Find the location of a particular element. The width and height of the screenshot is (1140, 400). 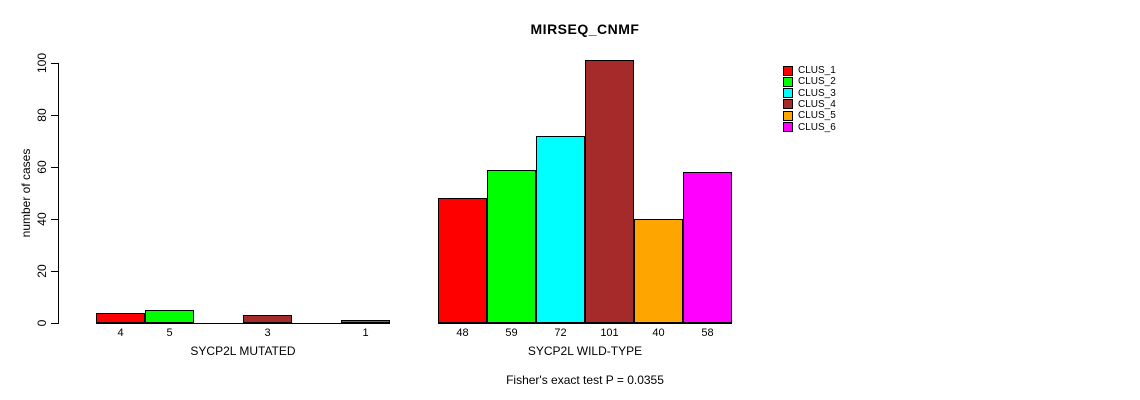

bar-value-label: 3 is located at coordinates (267, 333).